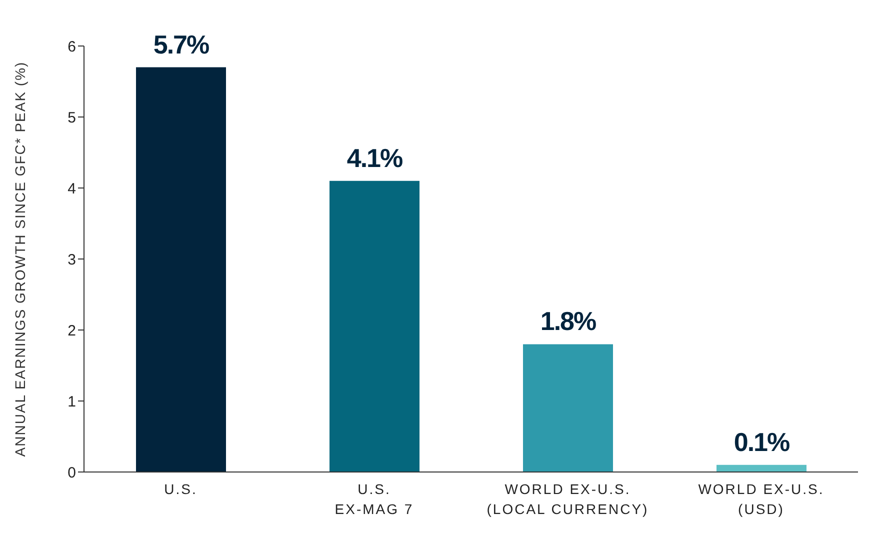  I want to click on data-label: 0.1%, so click(762, 441).